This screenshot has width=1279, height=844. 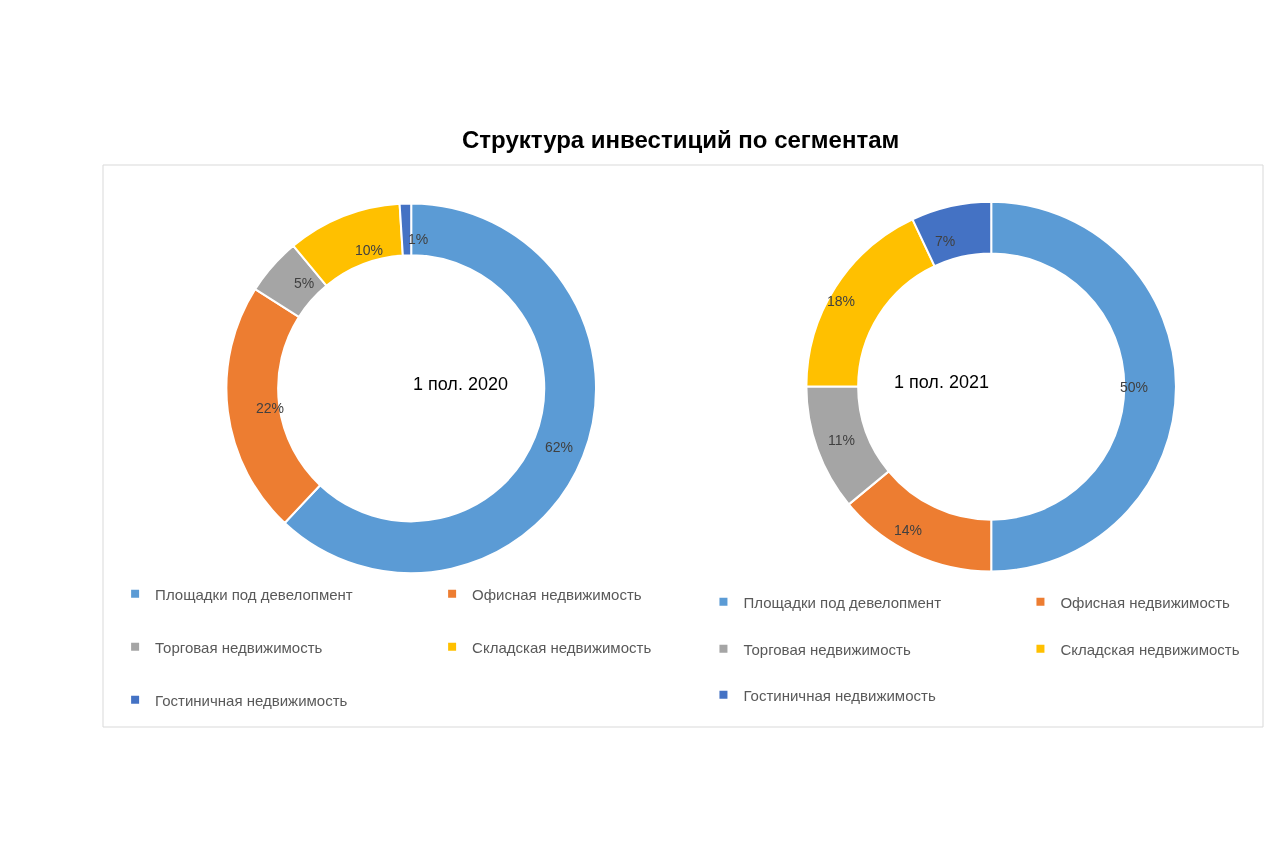 I want to click on data-label: 11%, so click(x=841, y=440).